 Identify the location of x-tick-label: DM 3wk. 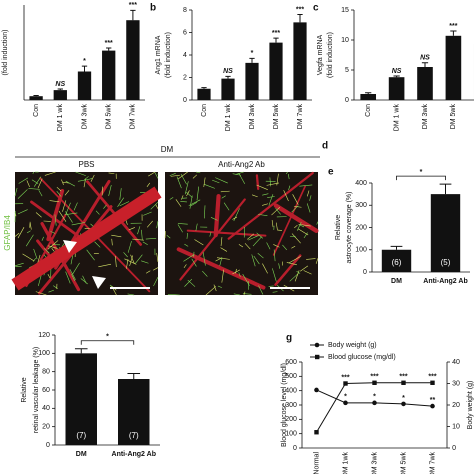
(84, 117).